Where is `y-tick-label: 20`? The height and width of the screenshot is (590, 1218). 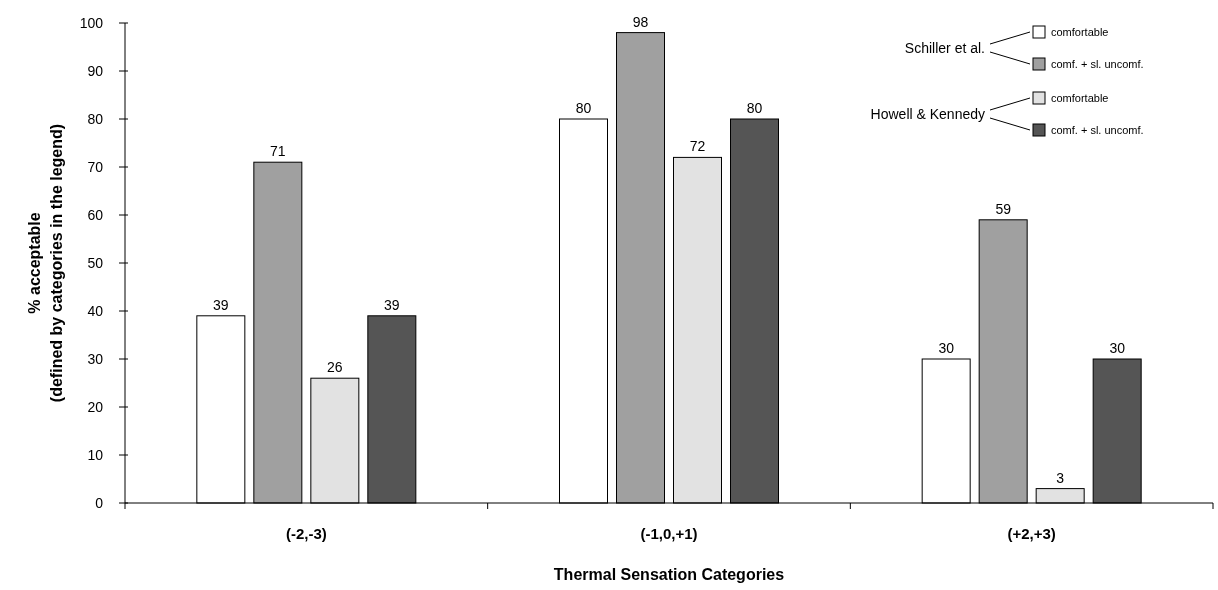 y-tick-label: 20 is located at coordinates (95, 407).